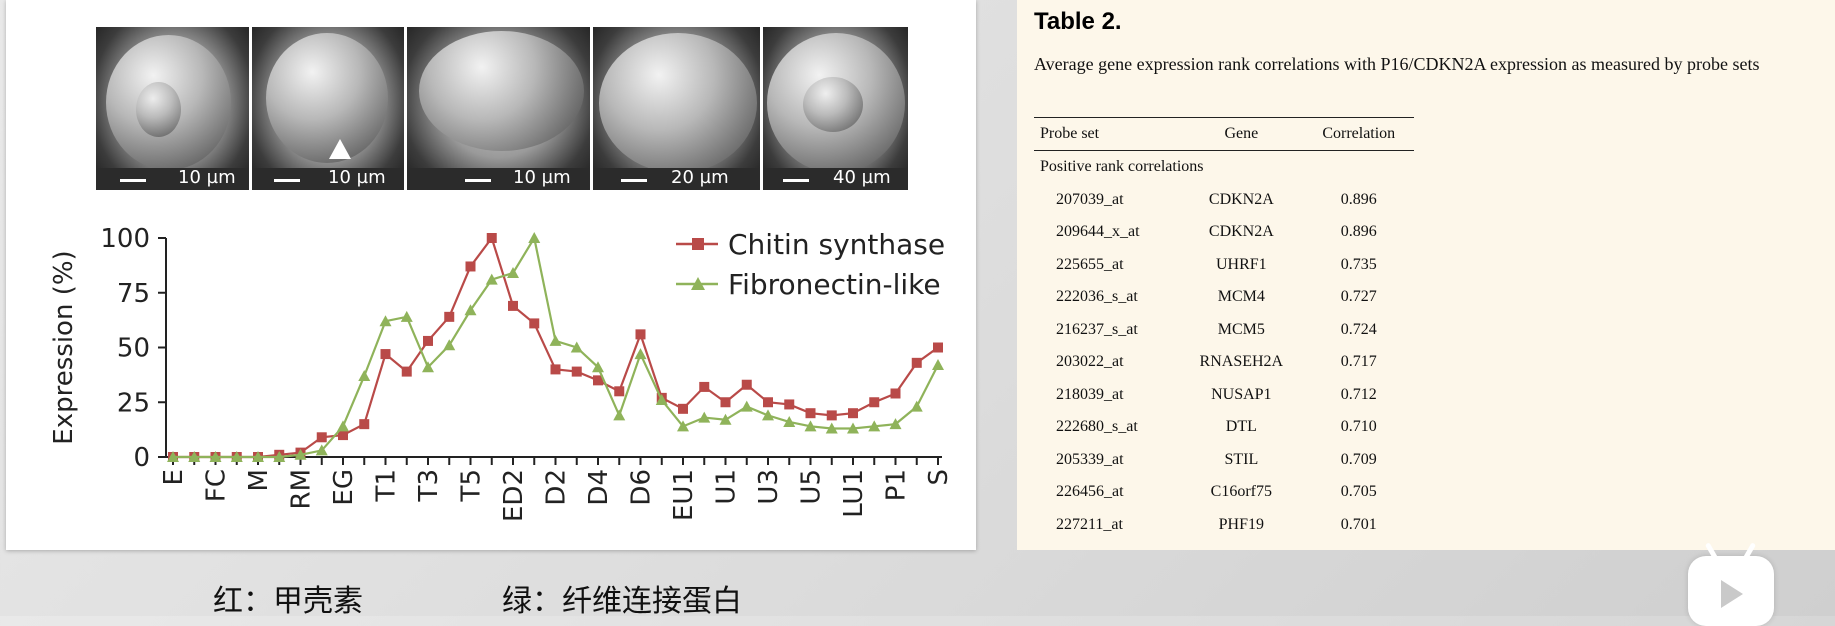 The width and height of the screenshot is (1835, 626). I want to click on probe-set-cell: 216237_s_at, so click(1097, 329).